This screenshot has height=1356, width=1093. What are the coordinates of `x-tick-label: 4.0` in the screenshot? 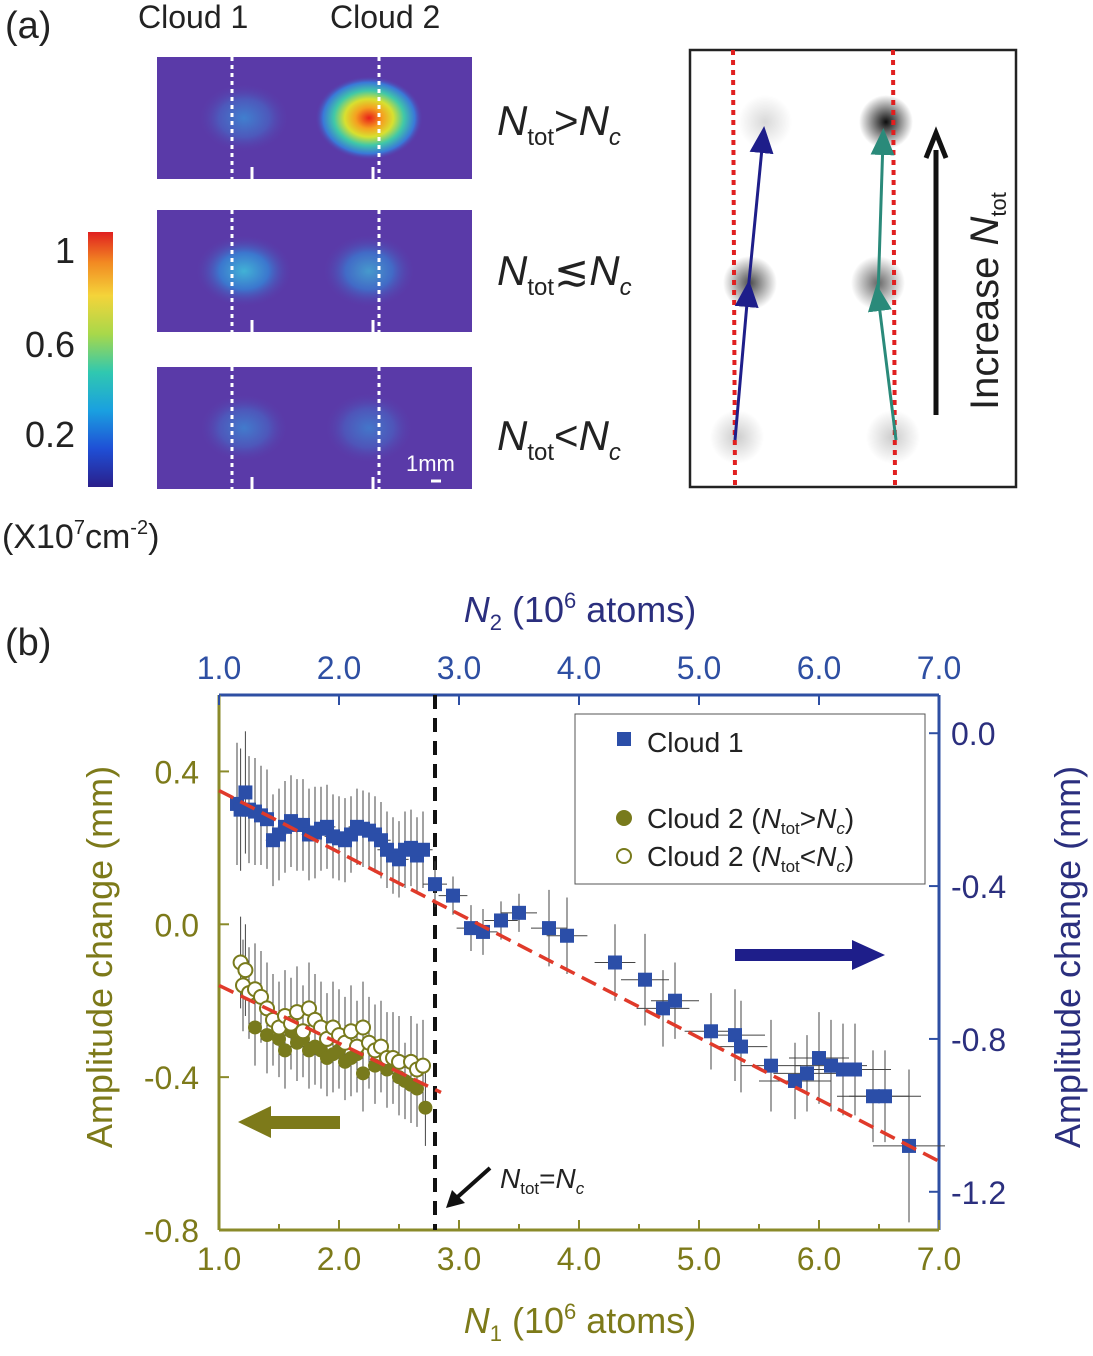 It's located at (579, 1259).